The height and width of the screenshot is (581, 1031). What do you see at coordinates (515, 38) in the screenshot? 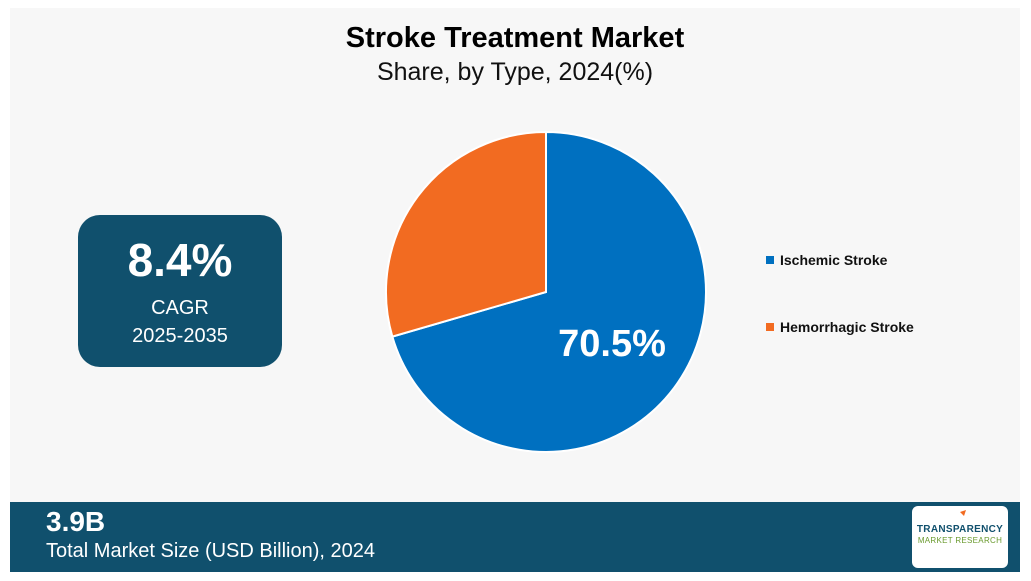
I see `chart-title: Stroke Treatment Market` at bounding box center [515, 38].